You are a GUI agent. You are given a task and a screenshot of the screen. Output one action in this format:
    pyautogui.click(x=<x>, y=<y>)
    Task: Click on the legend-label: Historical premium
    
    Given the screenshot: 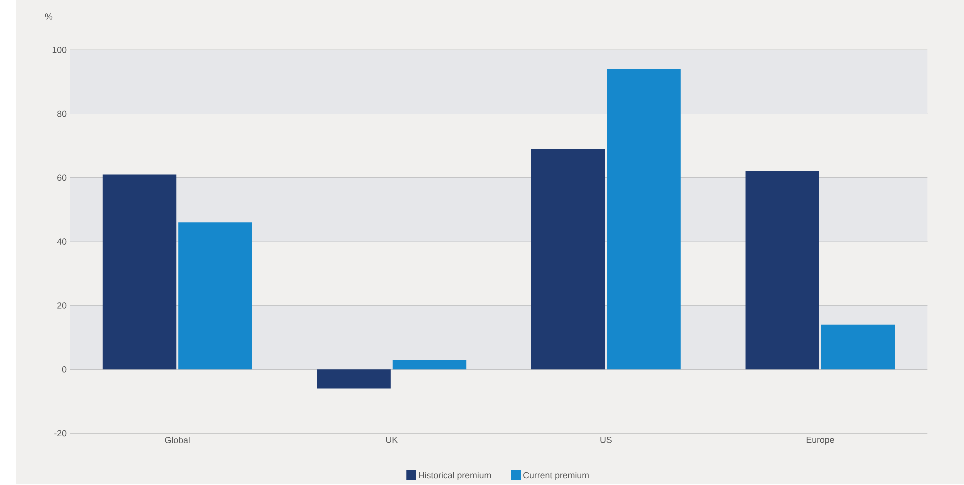 What is the action you would take?
    pyautogui.click(x=455, y=476)
    